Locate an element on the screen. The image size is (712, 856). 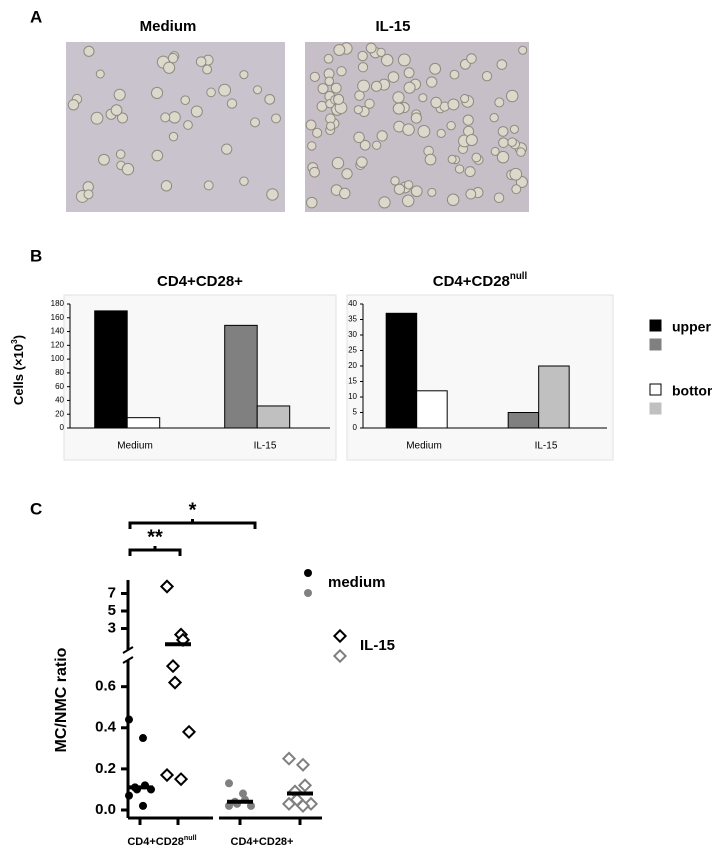
significance: * is located at coordinates (193, 510).